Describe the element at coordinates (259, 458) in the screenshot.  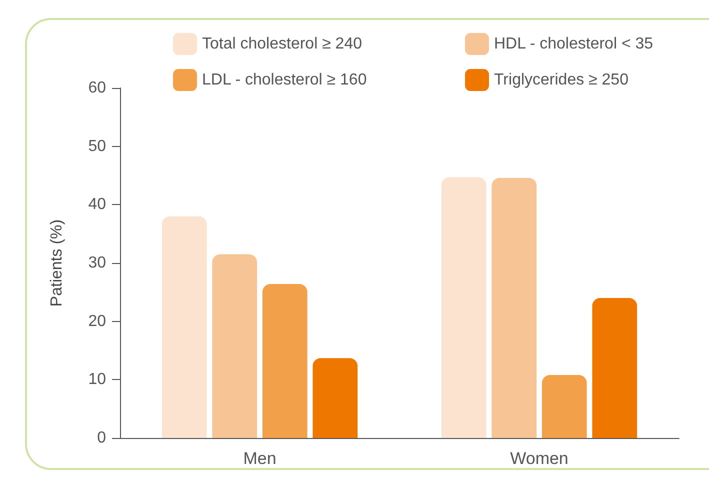
I see `x-tick-label: Men` at that location.